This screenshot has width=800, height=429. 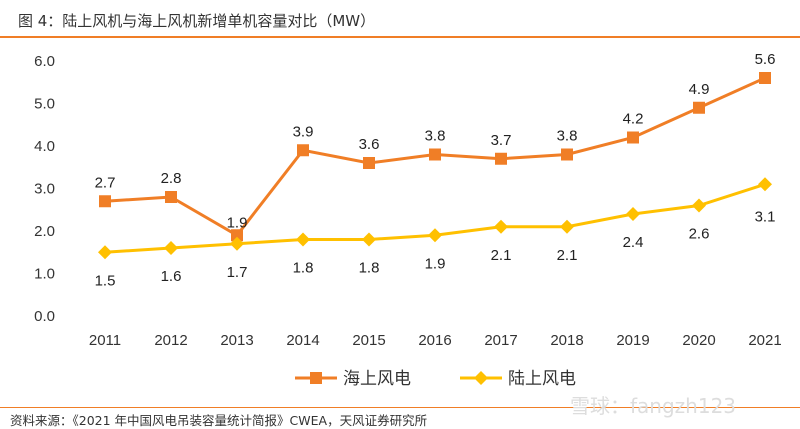 What do you see at coordinates (764, 340) in the screenshot?
I see `x-tick-label: 2021` at bounding box center [764, 340].